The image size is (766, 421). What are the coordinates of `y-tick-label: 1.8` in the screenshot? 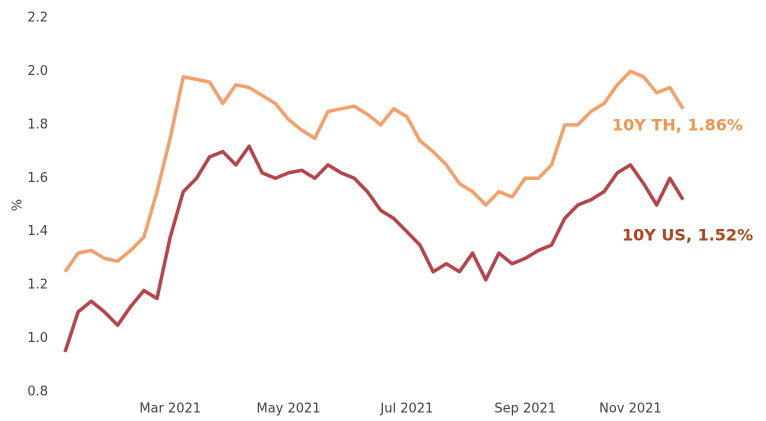 It's located at (37, 124).